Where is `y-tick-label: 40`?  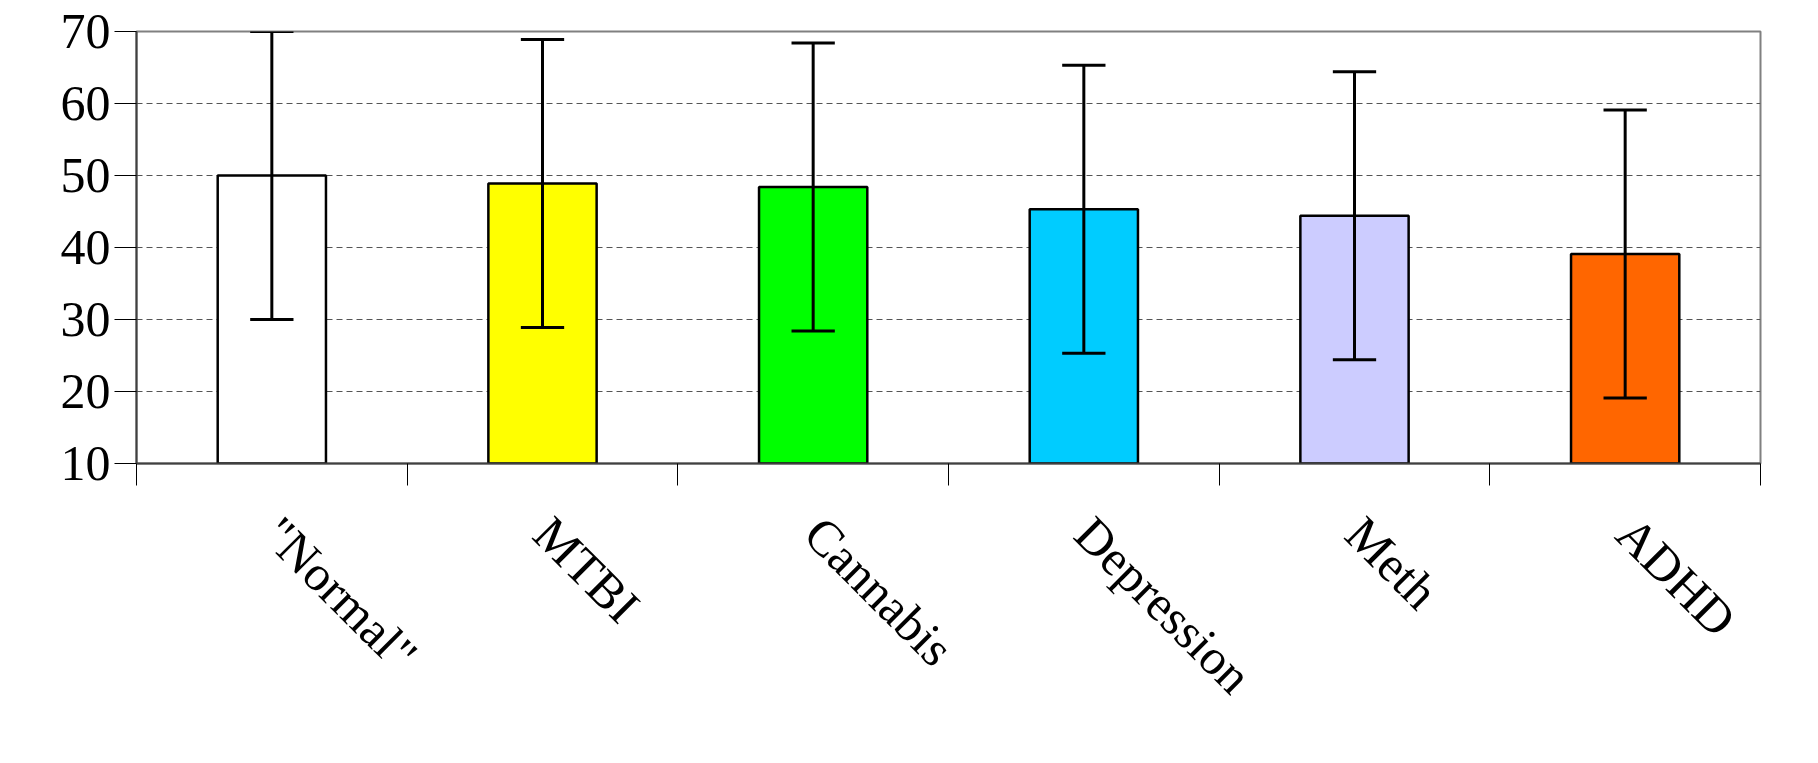
y-tick-label: 40 is located at coordinates (85, 247).